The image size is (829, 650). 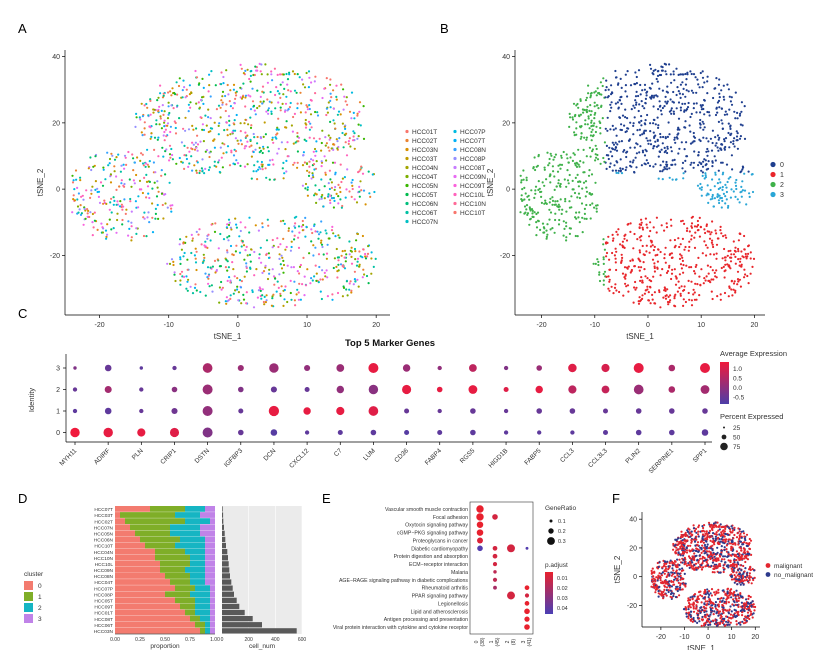 I want to click on panel-letter-b: B, so click(x=444, y=28).